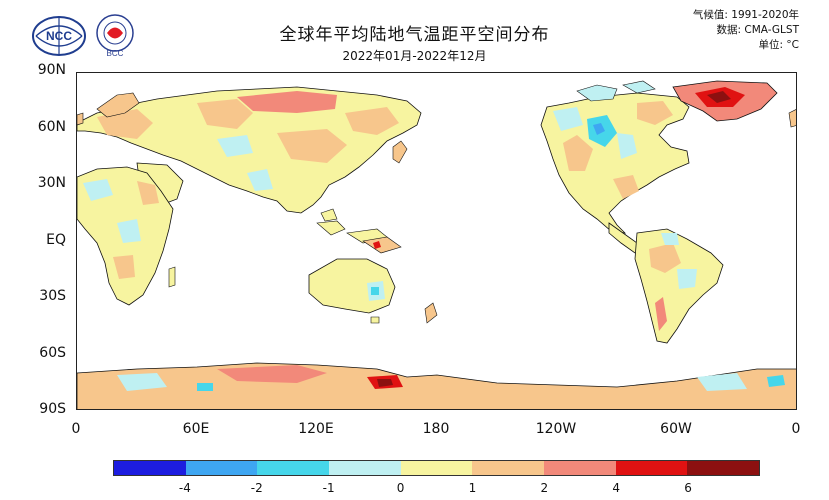 The height and width of the screenshot is (500, 829). I want to click on map-period: 2022年01月-2022年12月, so click(414, 56).